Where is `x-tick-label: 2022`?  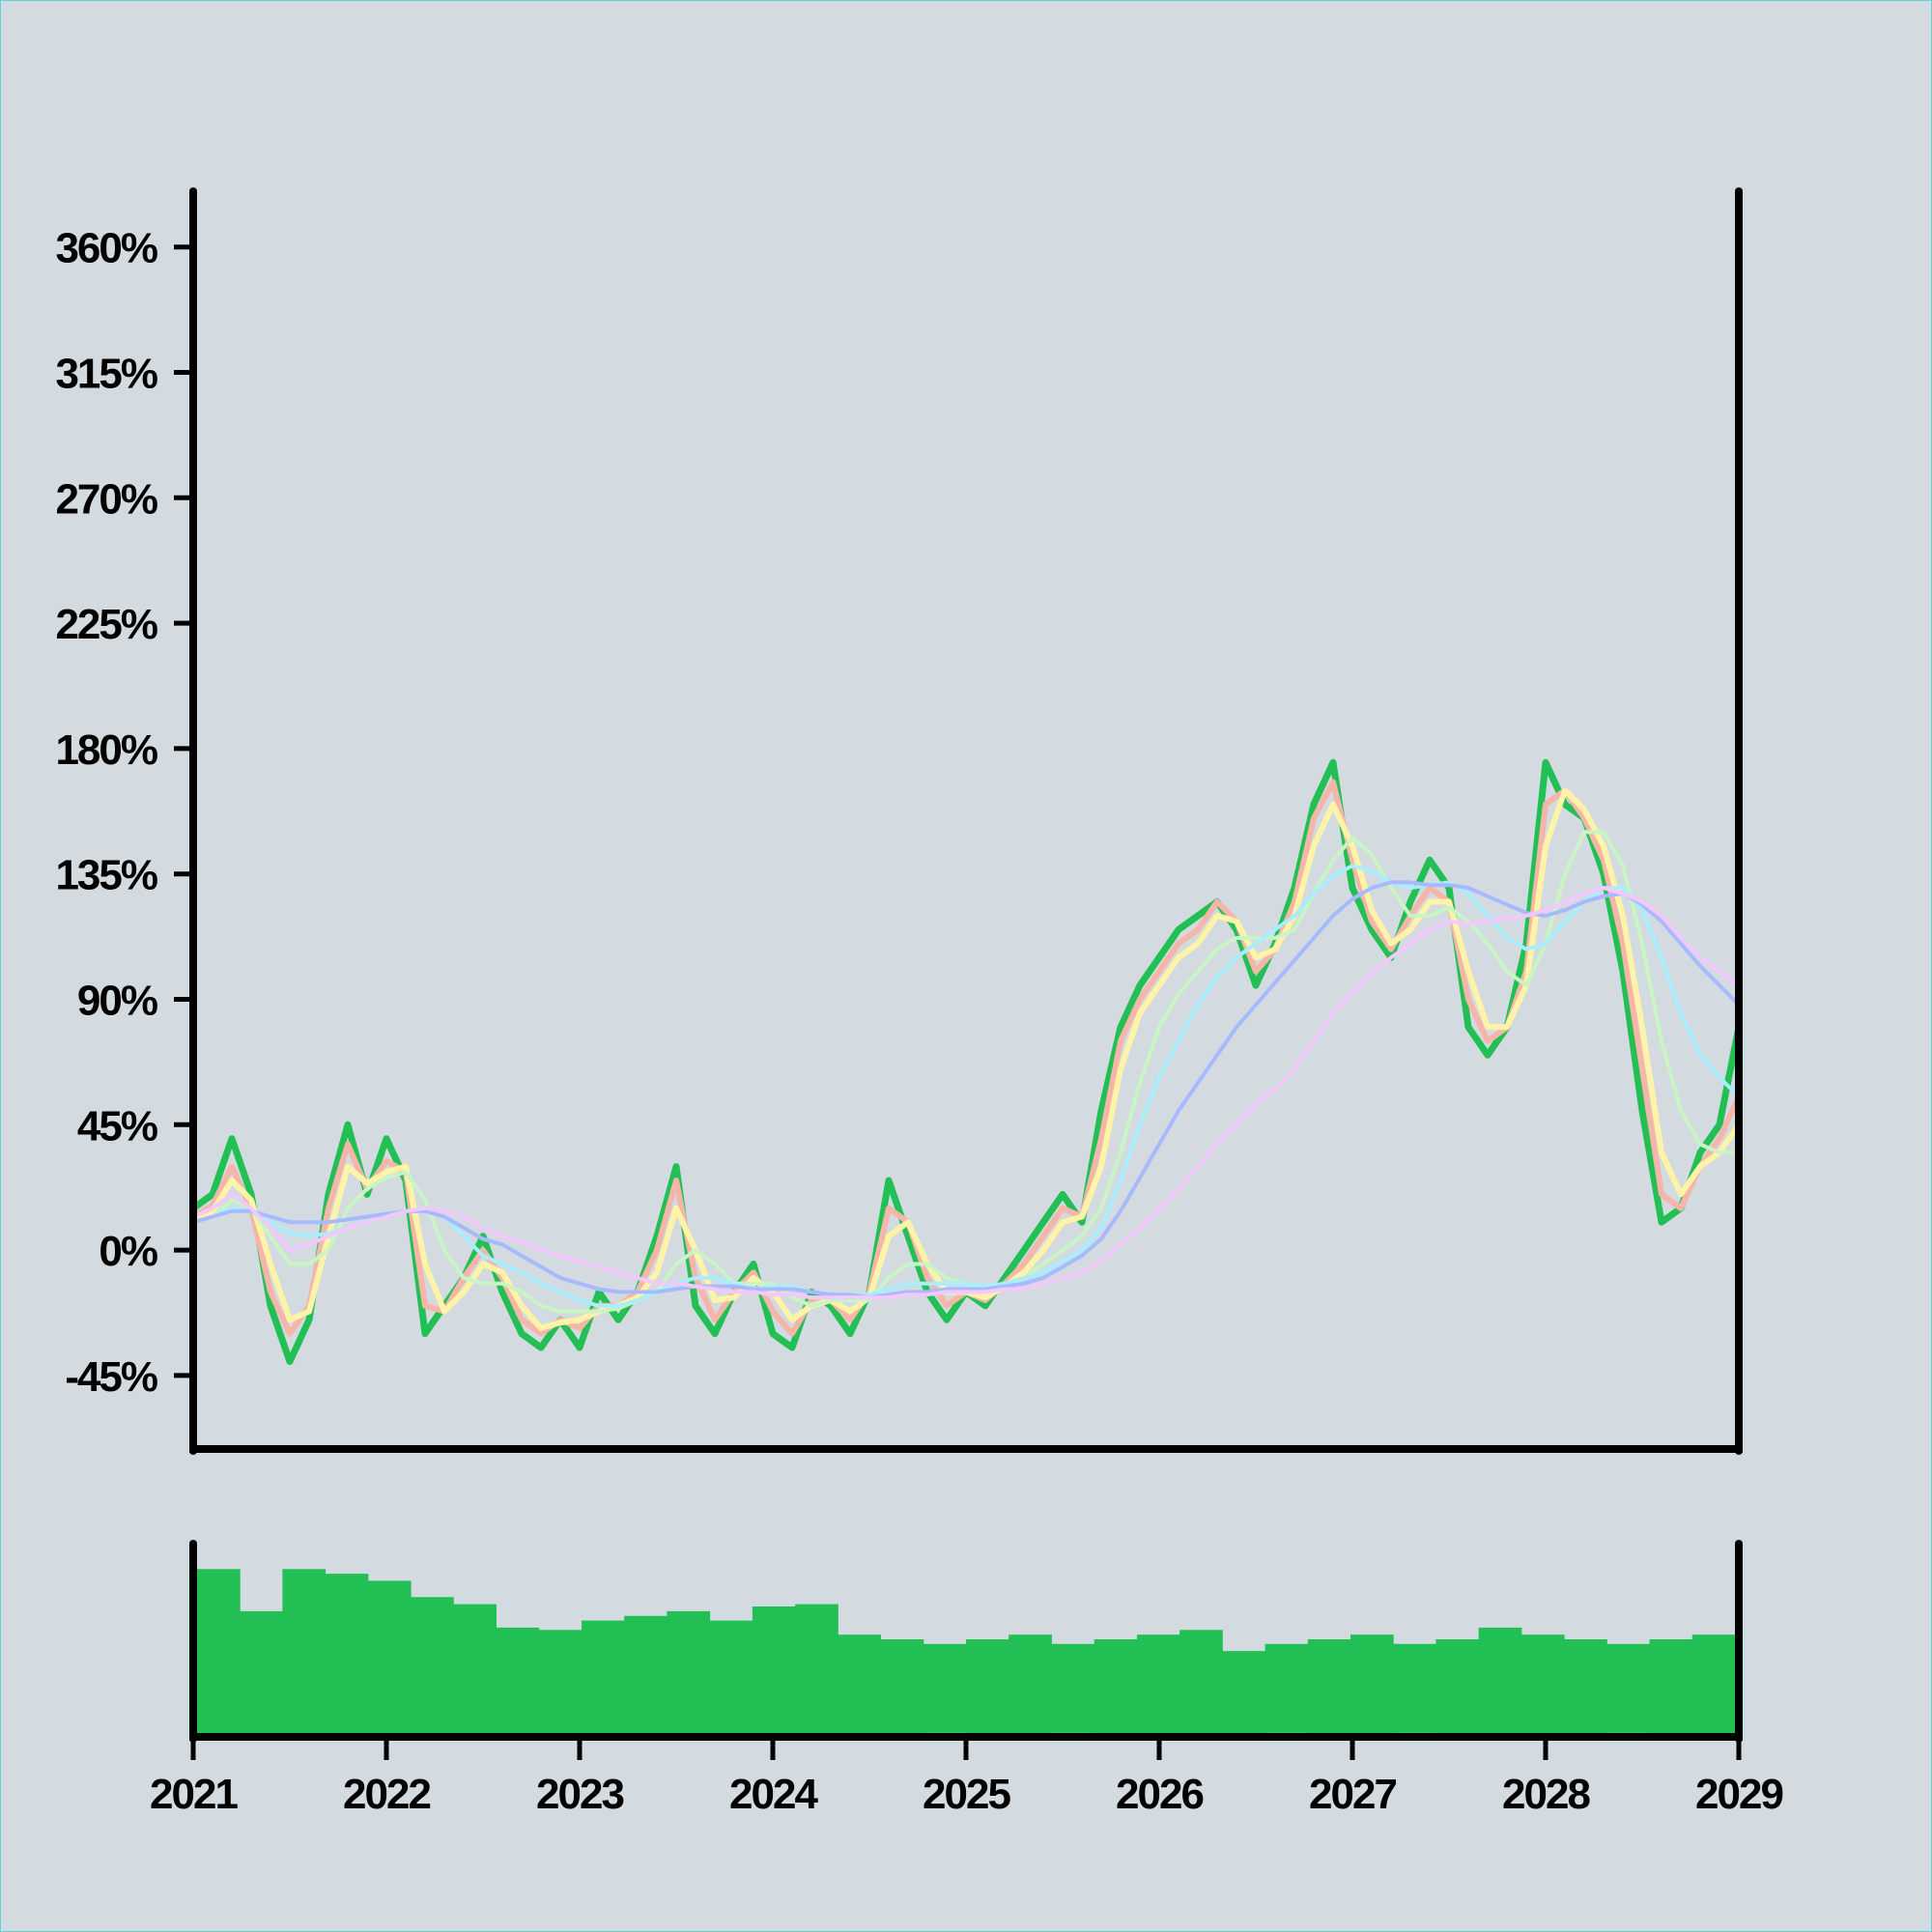 x-tick-label: 2022 is located at coordinates (386, 1794).